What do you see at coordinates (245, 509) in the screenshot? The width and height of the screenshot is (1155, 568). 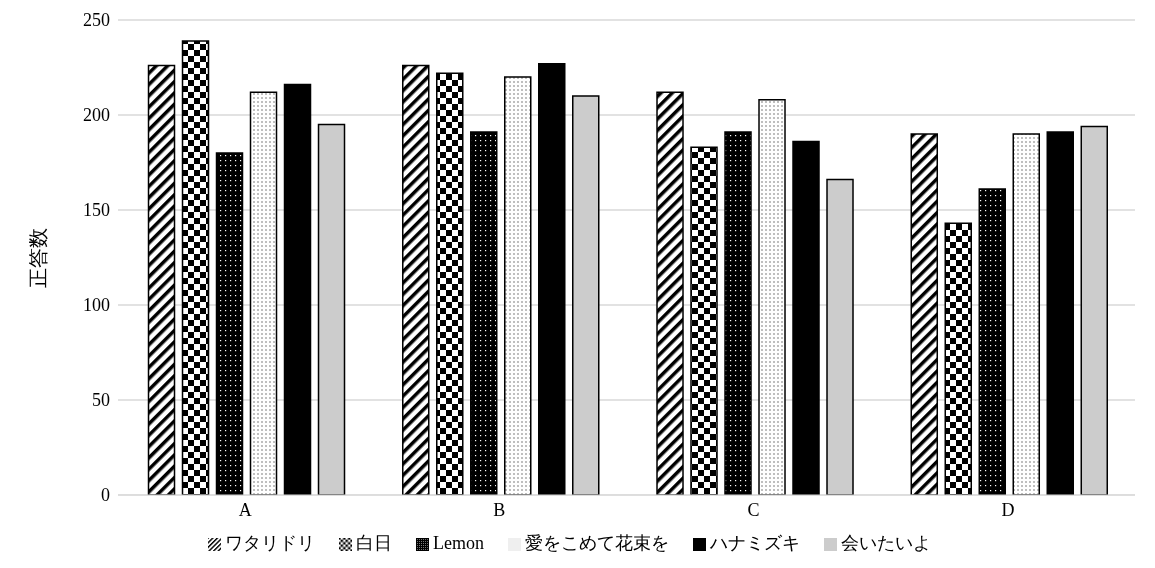 I see `x-tick-label: A` at bounding box center [245, 509].